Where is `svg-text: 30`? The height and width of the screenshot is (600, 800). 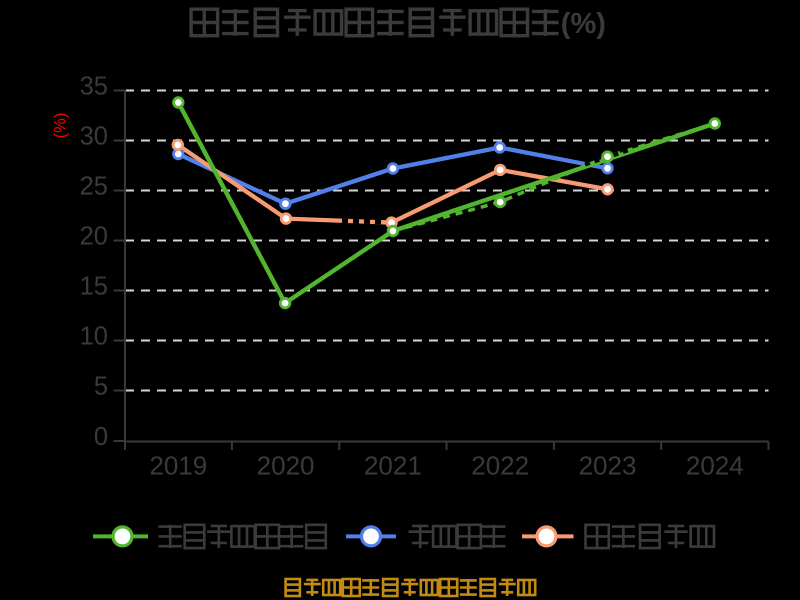
svg-text: 30 is located at coordinates (94, 137).